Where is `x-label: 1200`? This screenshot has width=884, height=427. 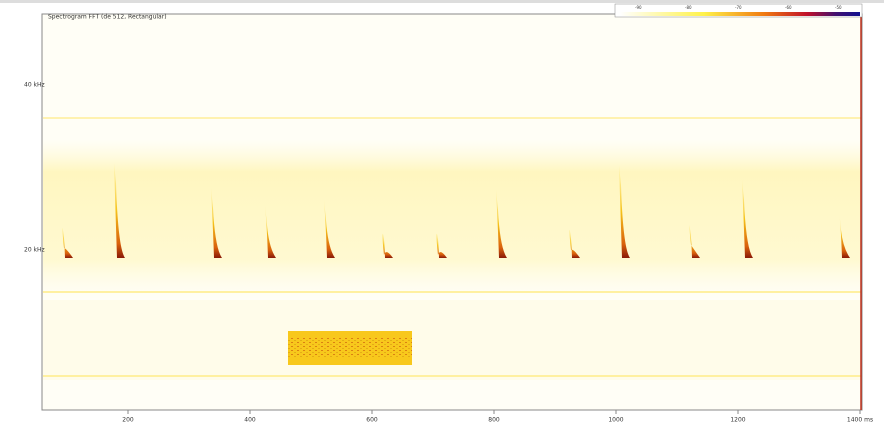 x-label: 1200 is located at coordinates (737, 420).